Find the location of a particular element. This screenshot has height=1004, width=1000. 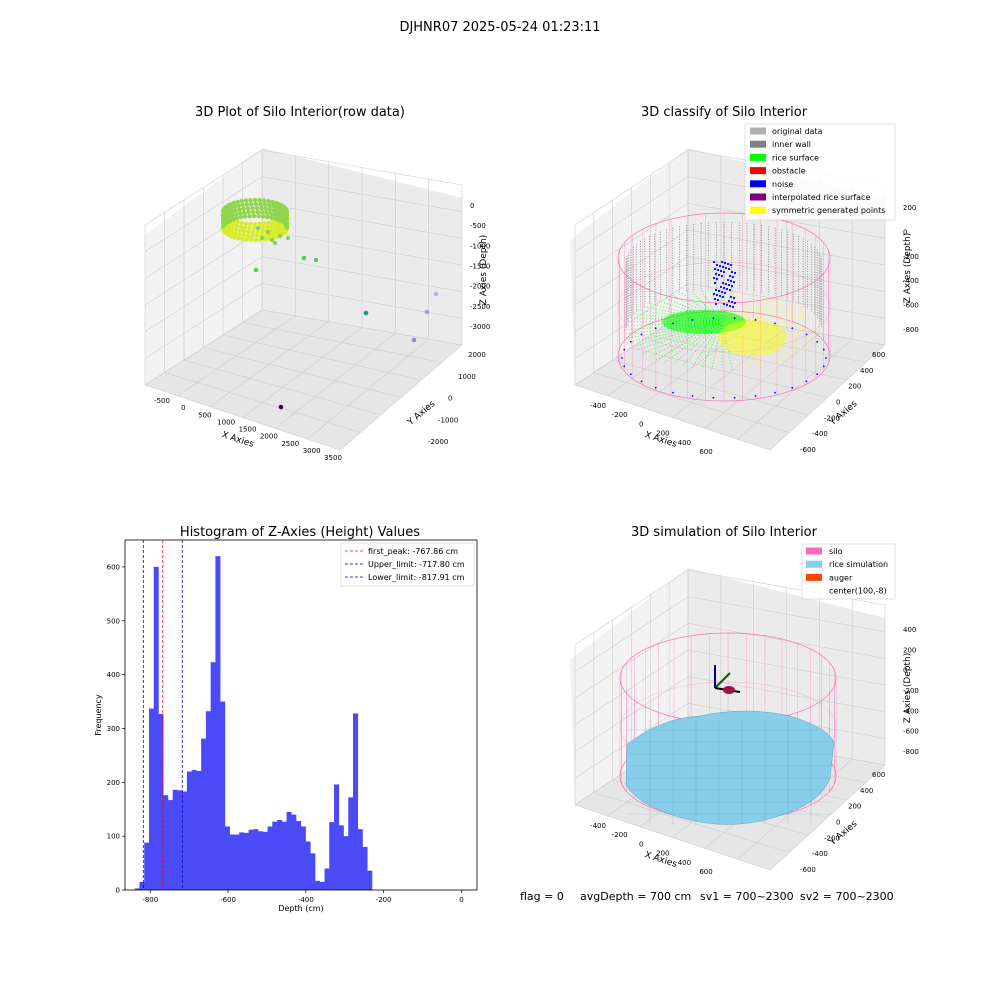

tick-label: -3000 is located at coordinates (480, 327).